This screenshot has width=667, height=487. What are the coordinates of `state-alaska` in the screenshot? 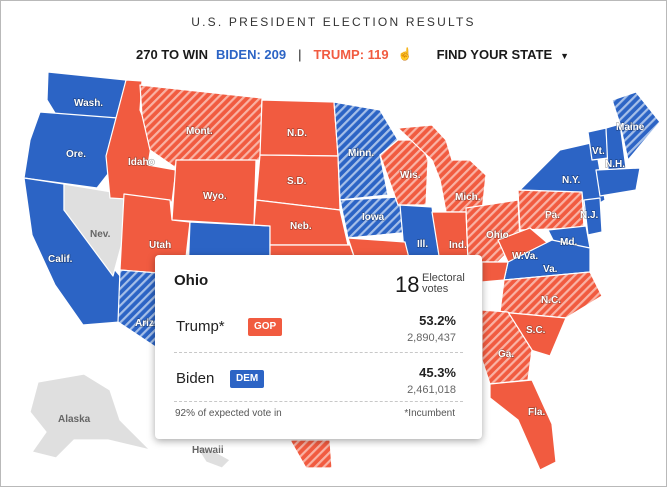 It's located at (90, 416).